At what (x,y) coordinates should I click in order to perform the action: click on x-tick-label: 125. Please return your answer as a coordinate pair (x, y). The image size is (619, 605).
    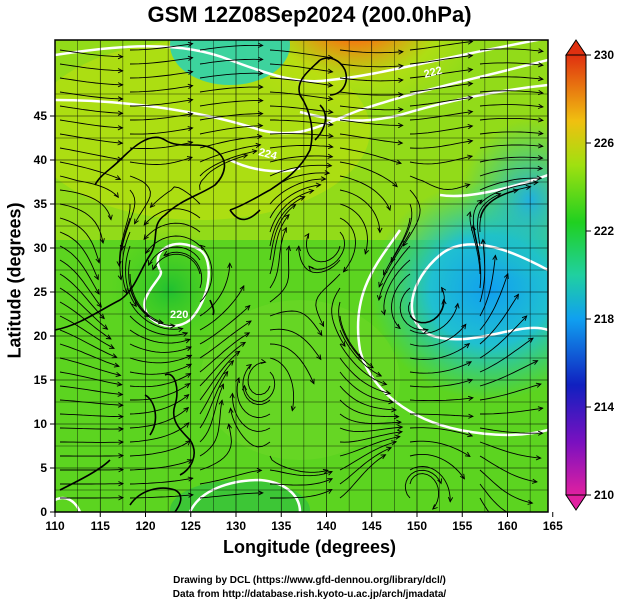
    Looking at the image, I should click on (191, 526).